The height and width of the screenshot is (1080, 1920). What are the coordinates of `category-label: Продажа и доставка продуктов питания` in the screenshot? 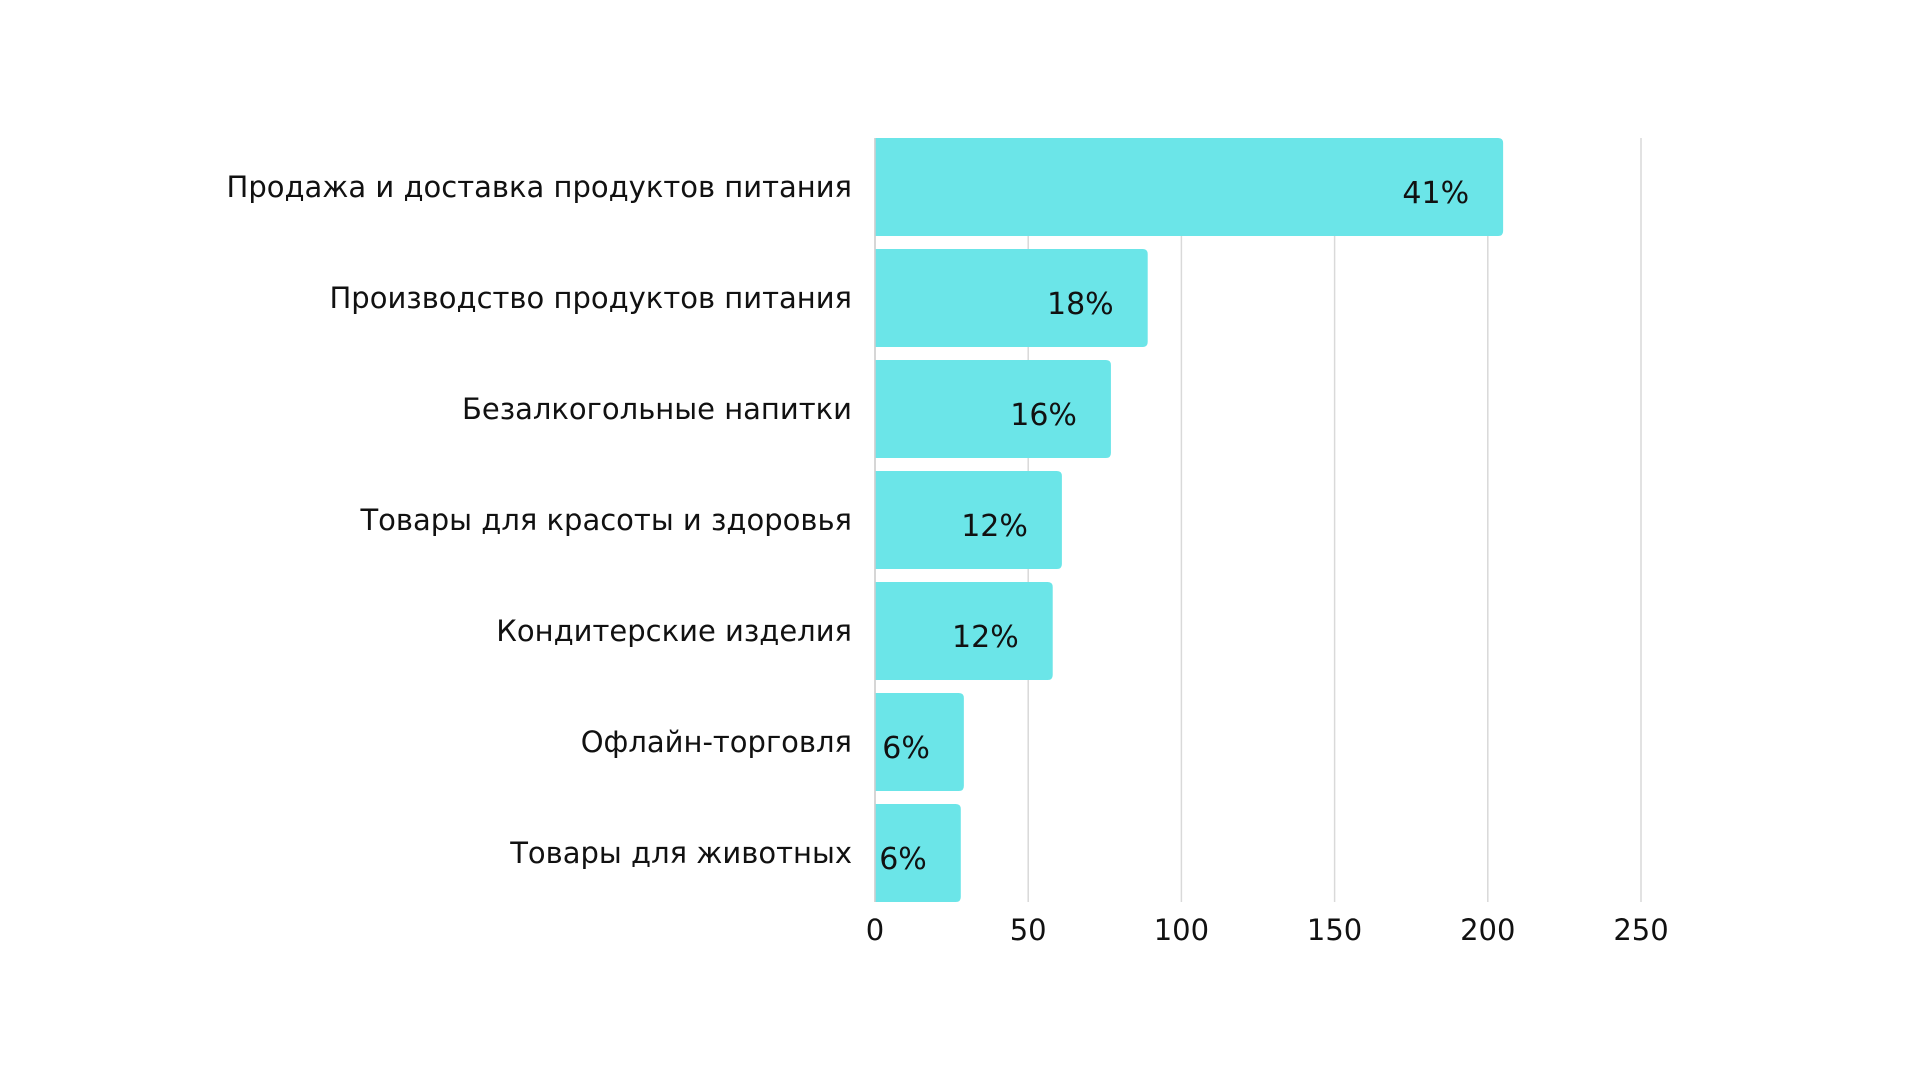 It's located at (539, 187).